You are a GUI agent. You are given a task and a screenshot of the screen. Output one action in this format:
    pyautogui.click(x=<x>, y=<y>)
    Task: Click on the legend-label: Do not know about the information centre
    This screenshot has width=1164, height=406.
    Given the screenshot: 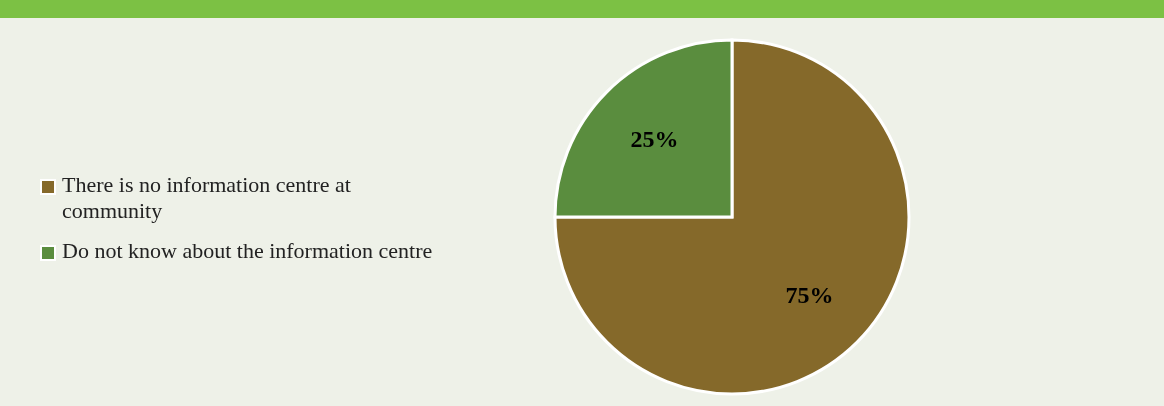 What is the action you would take?
    pyautogui.click(x=248, y=251)
    